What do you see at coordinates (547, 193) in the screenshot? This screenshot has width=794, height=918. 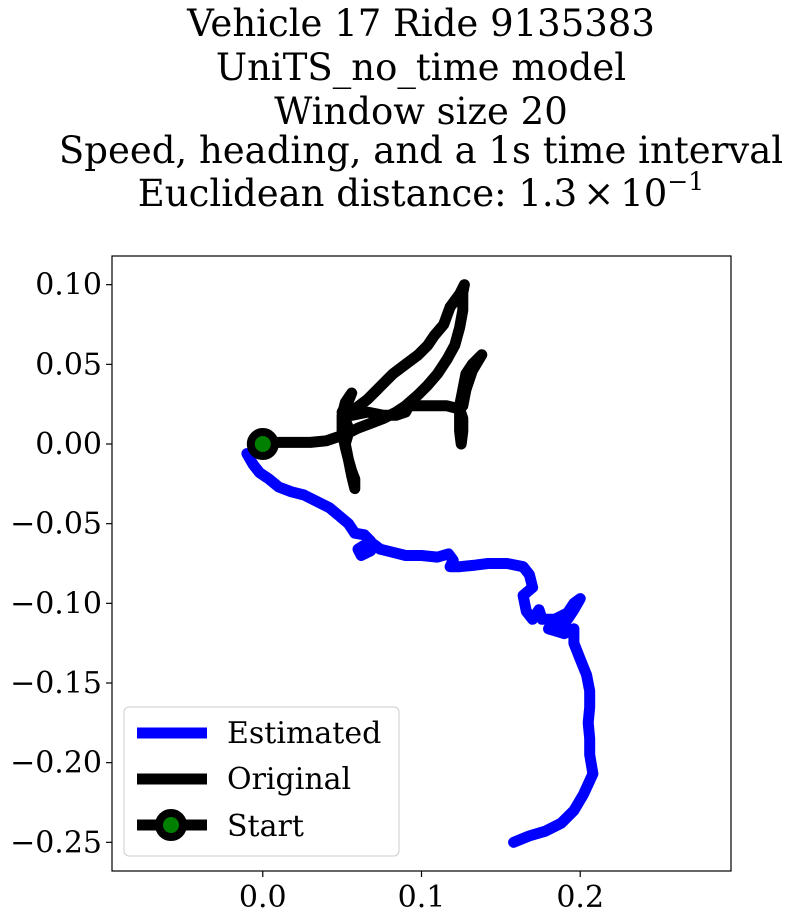 I see `distance-mantissa: 1.3` at bounding box center [547, 193].